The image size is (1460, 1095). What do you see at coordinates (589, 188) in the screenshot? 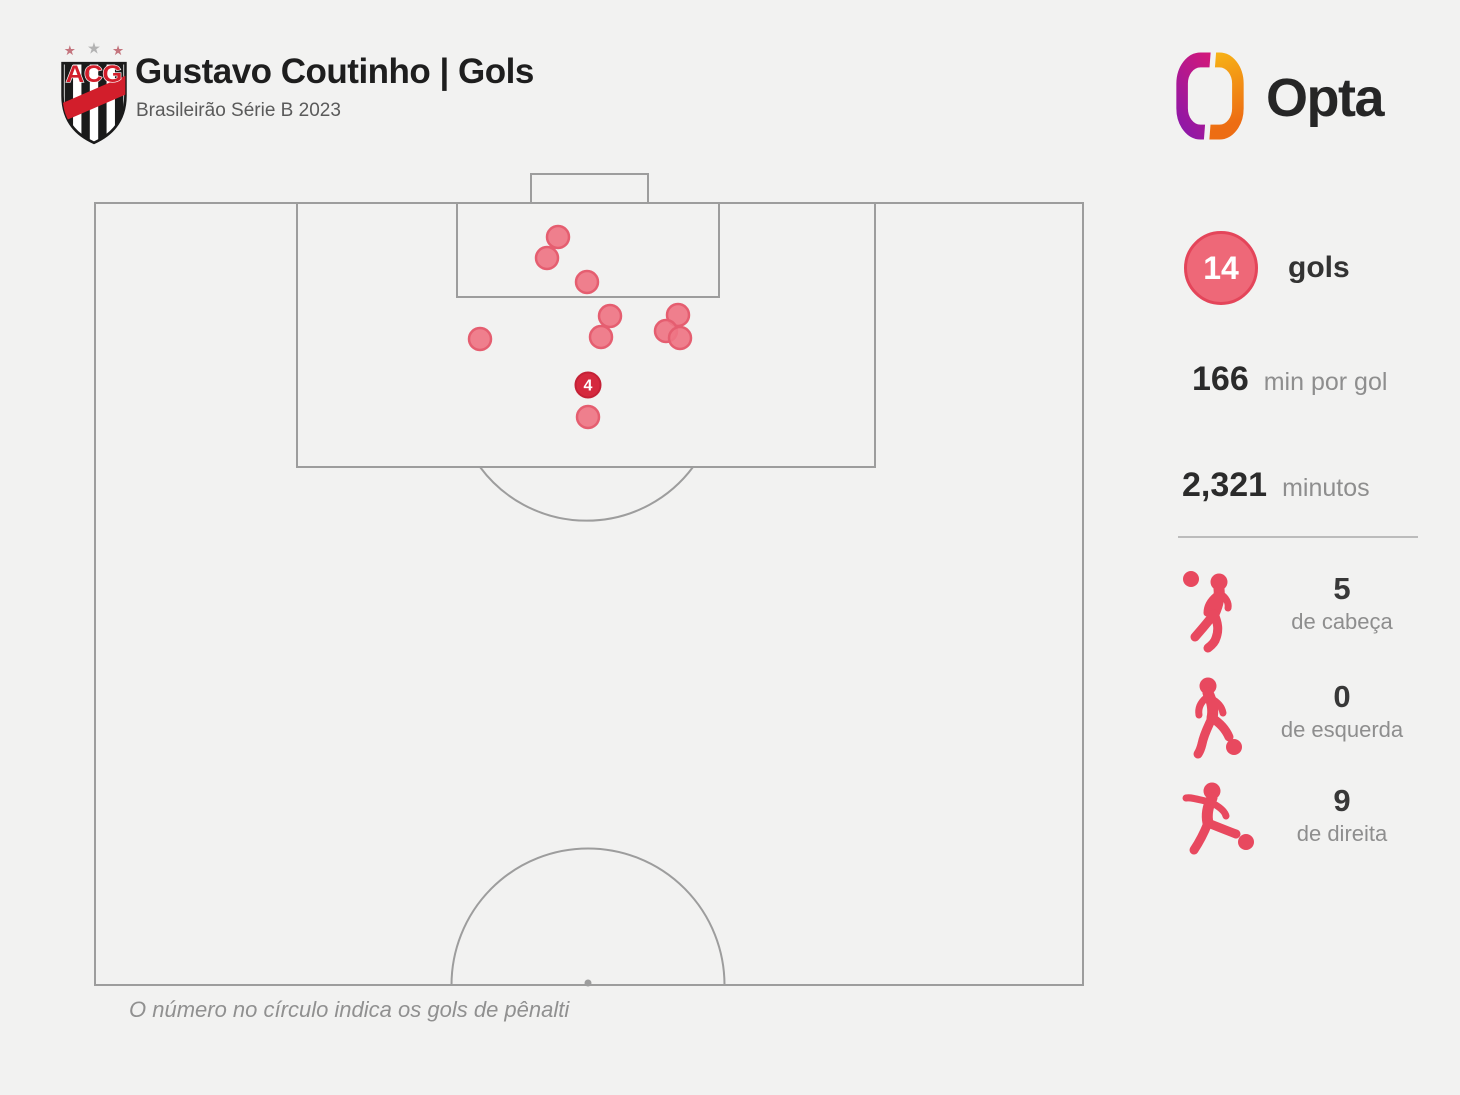
I see `goal-frame` at bounding box center [589, 188].